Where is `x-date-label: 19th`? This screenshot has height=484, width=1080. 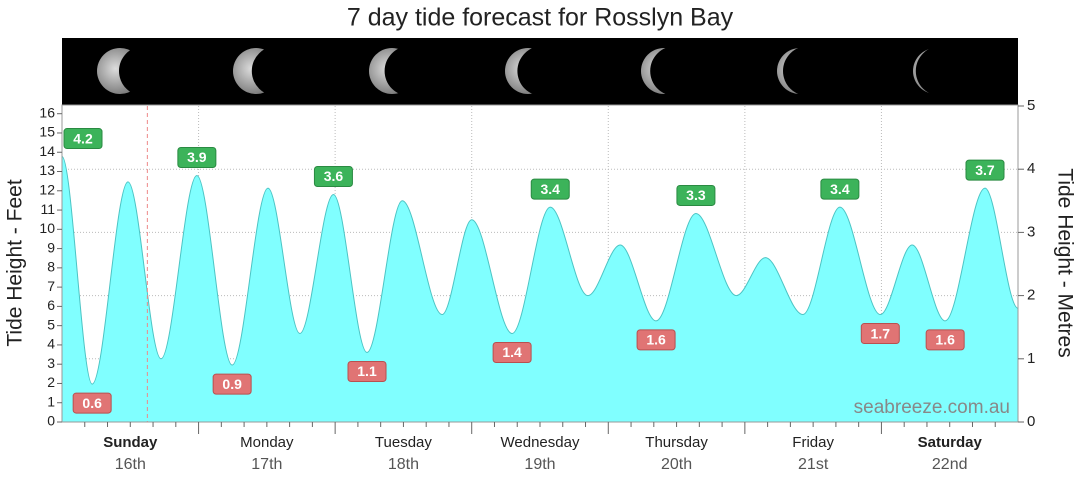 x-date-label: 19th is located at coordinates (539, 464).